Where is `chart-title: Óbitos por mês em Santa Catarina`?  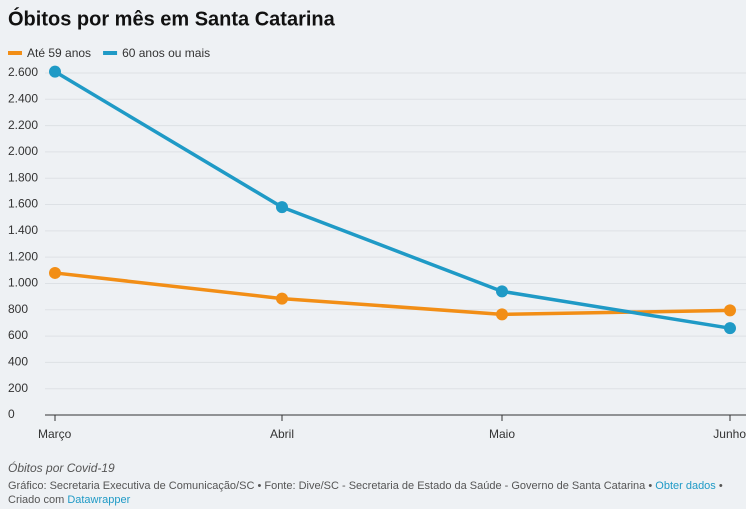
chart-title: Óbitos por mês em Santa Catarina is located at coordinates (172, 18).